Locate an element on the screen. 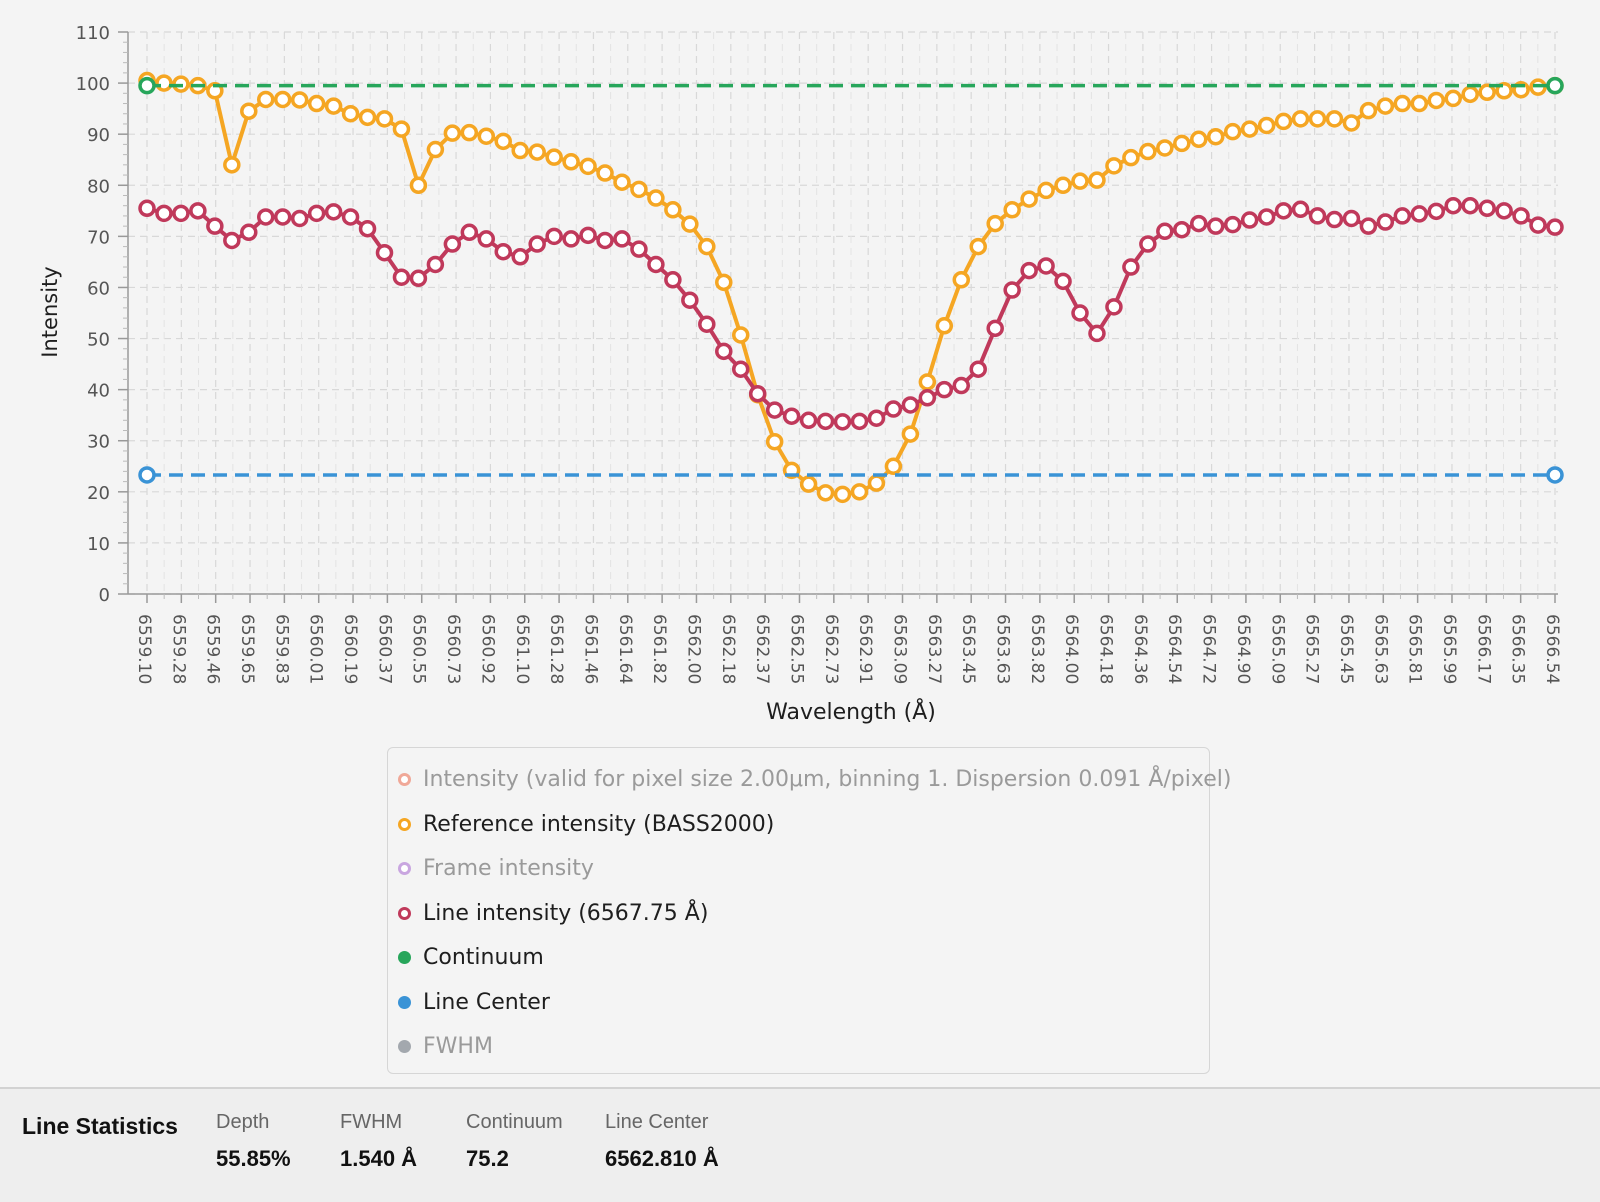 The width and height of the screenshot is (1600, 1202). x-tick-label: 6565.09 is located at coordinates (1277, 649).